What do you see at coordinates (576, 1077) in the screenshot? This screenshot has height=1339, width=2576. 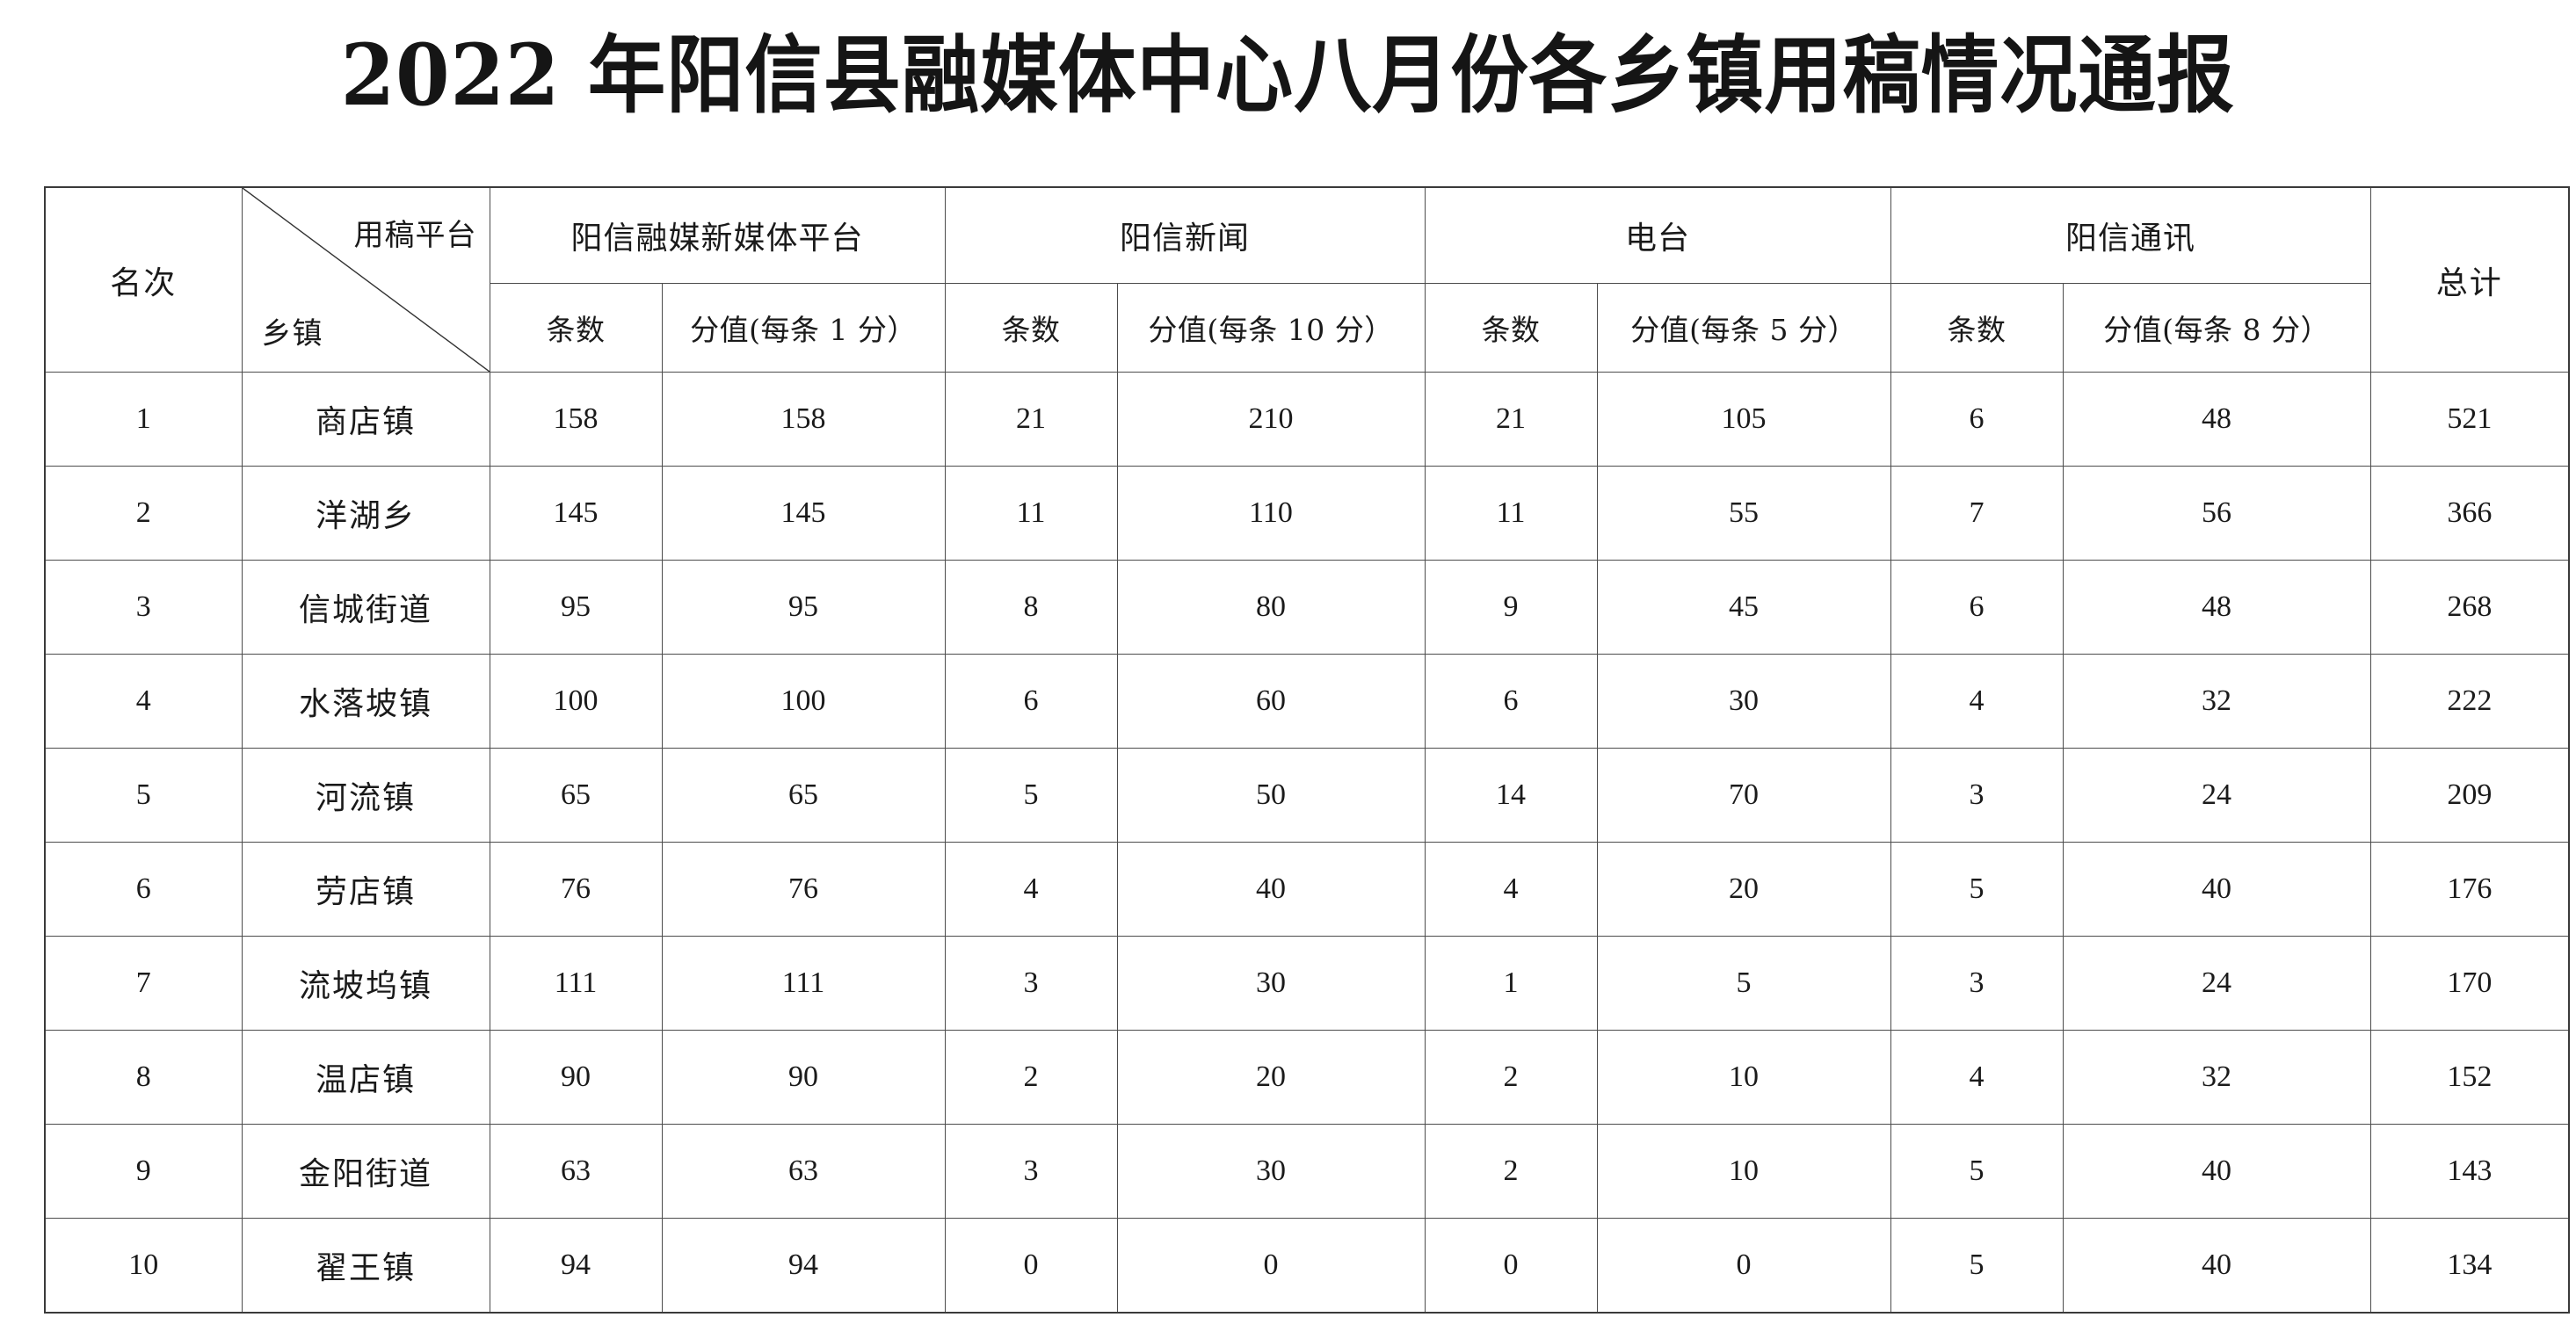 I see `cell-rongmei-count: 90` at bounding box center [576, 1077].